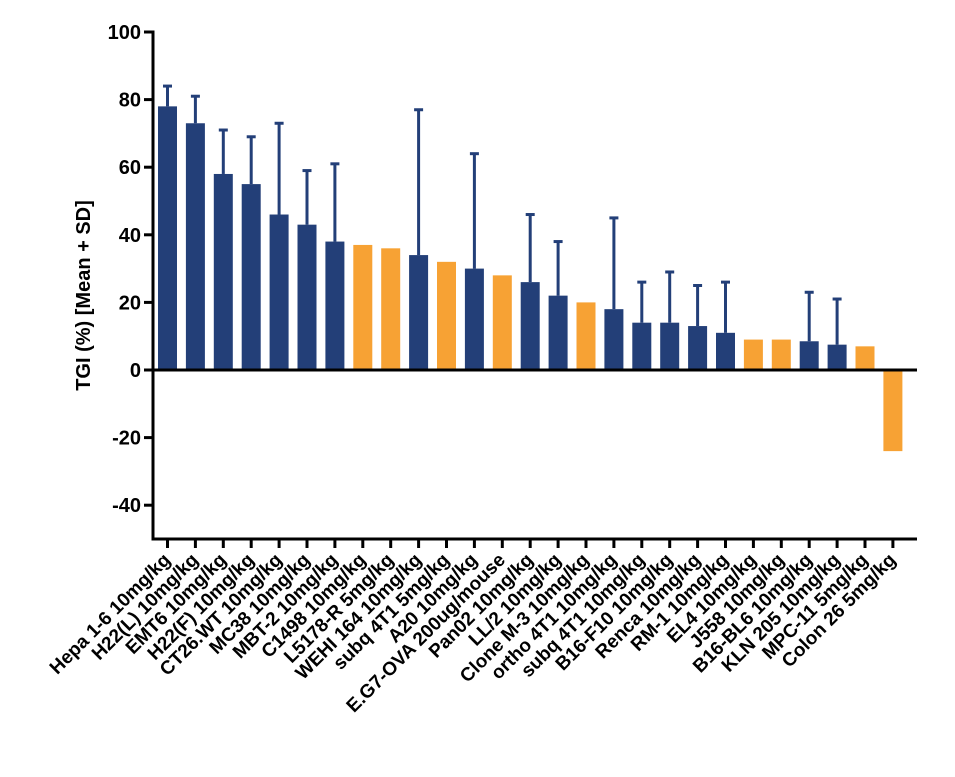  Describe the element at coordinates (130, 269) in the screenshot. I see `y-ticks-group: 100 80 60 40 20 0 -20 -40` at that location.